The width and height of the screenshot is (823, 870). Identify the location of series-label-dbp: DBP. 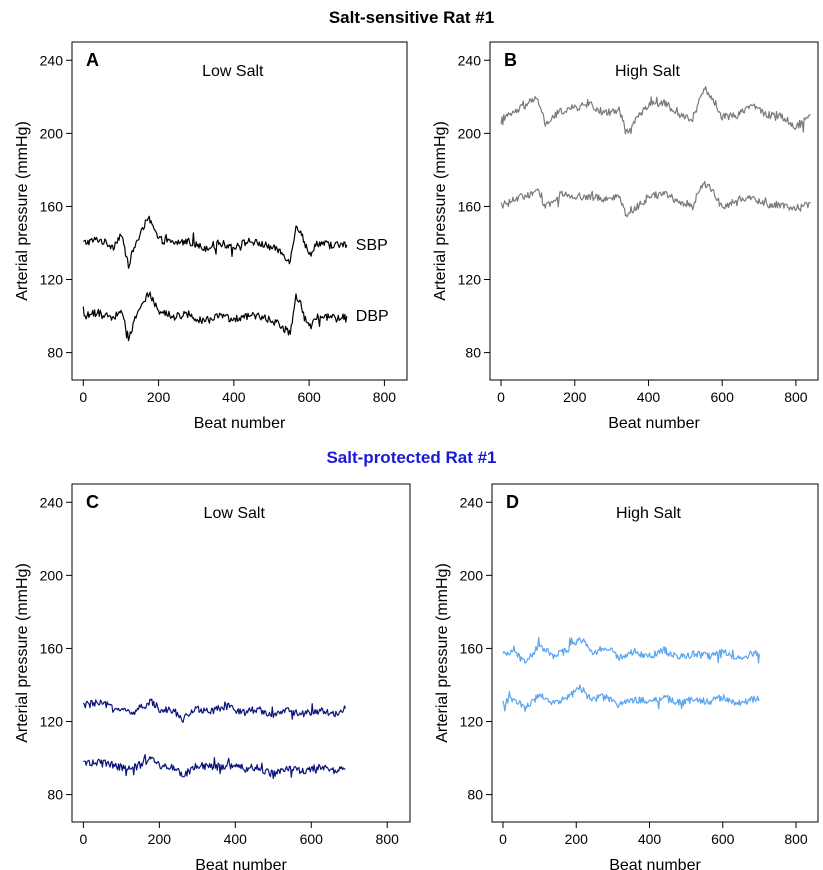
(372, 316).